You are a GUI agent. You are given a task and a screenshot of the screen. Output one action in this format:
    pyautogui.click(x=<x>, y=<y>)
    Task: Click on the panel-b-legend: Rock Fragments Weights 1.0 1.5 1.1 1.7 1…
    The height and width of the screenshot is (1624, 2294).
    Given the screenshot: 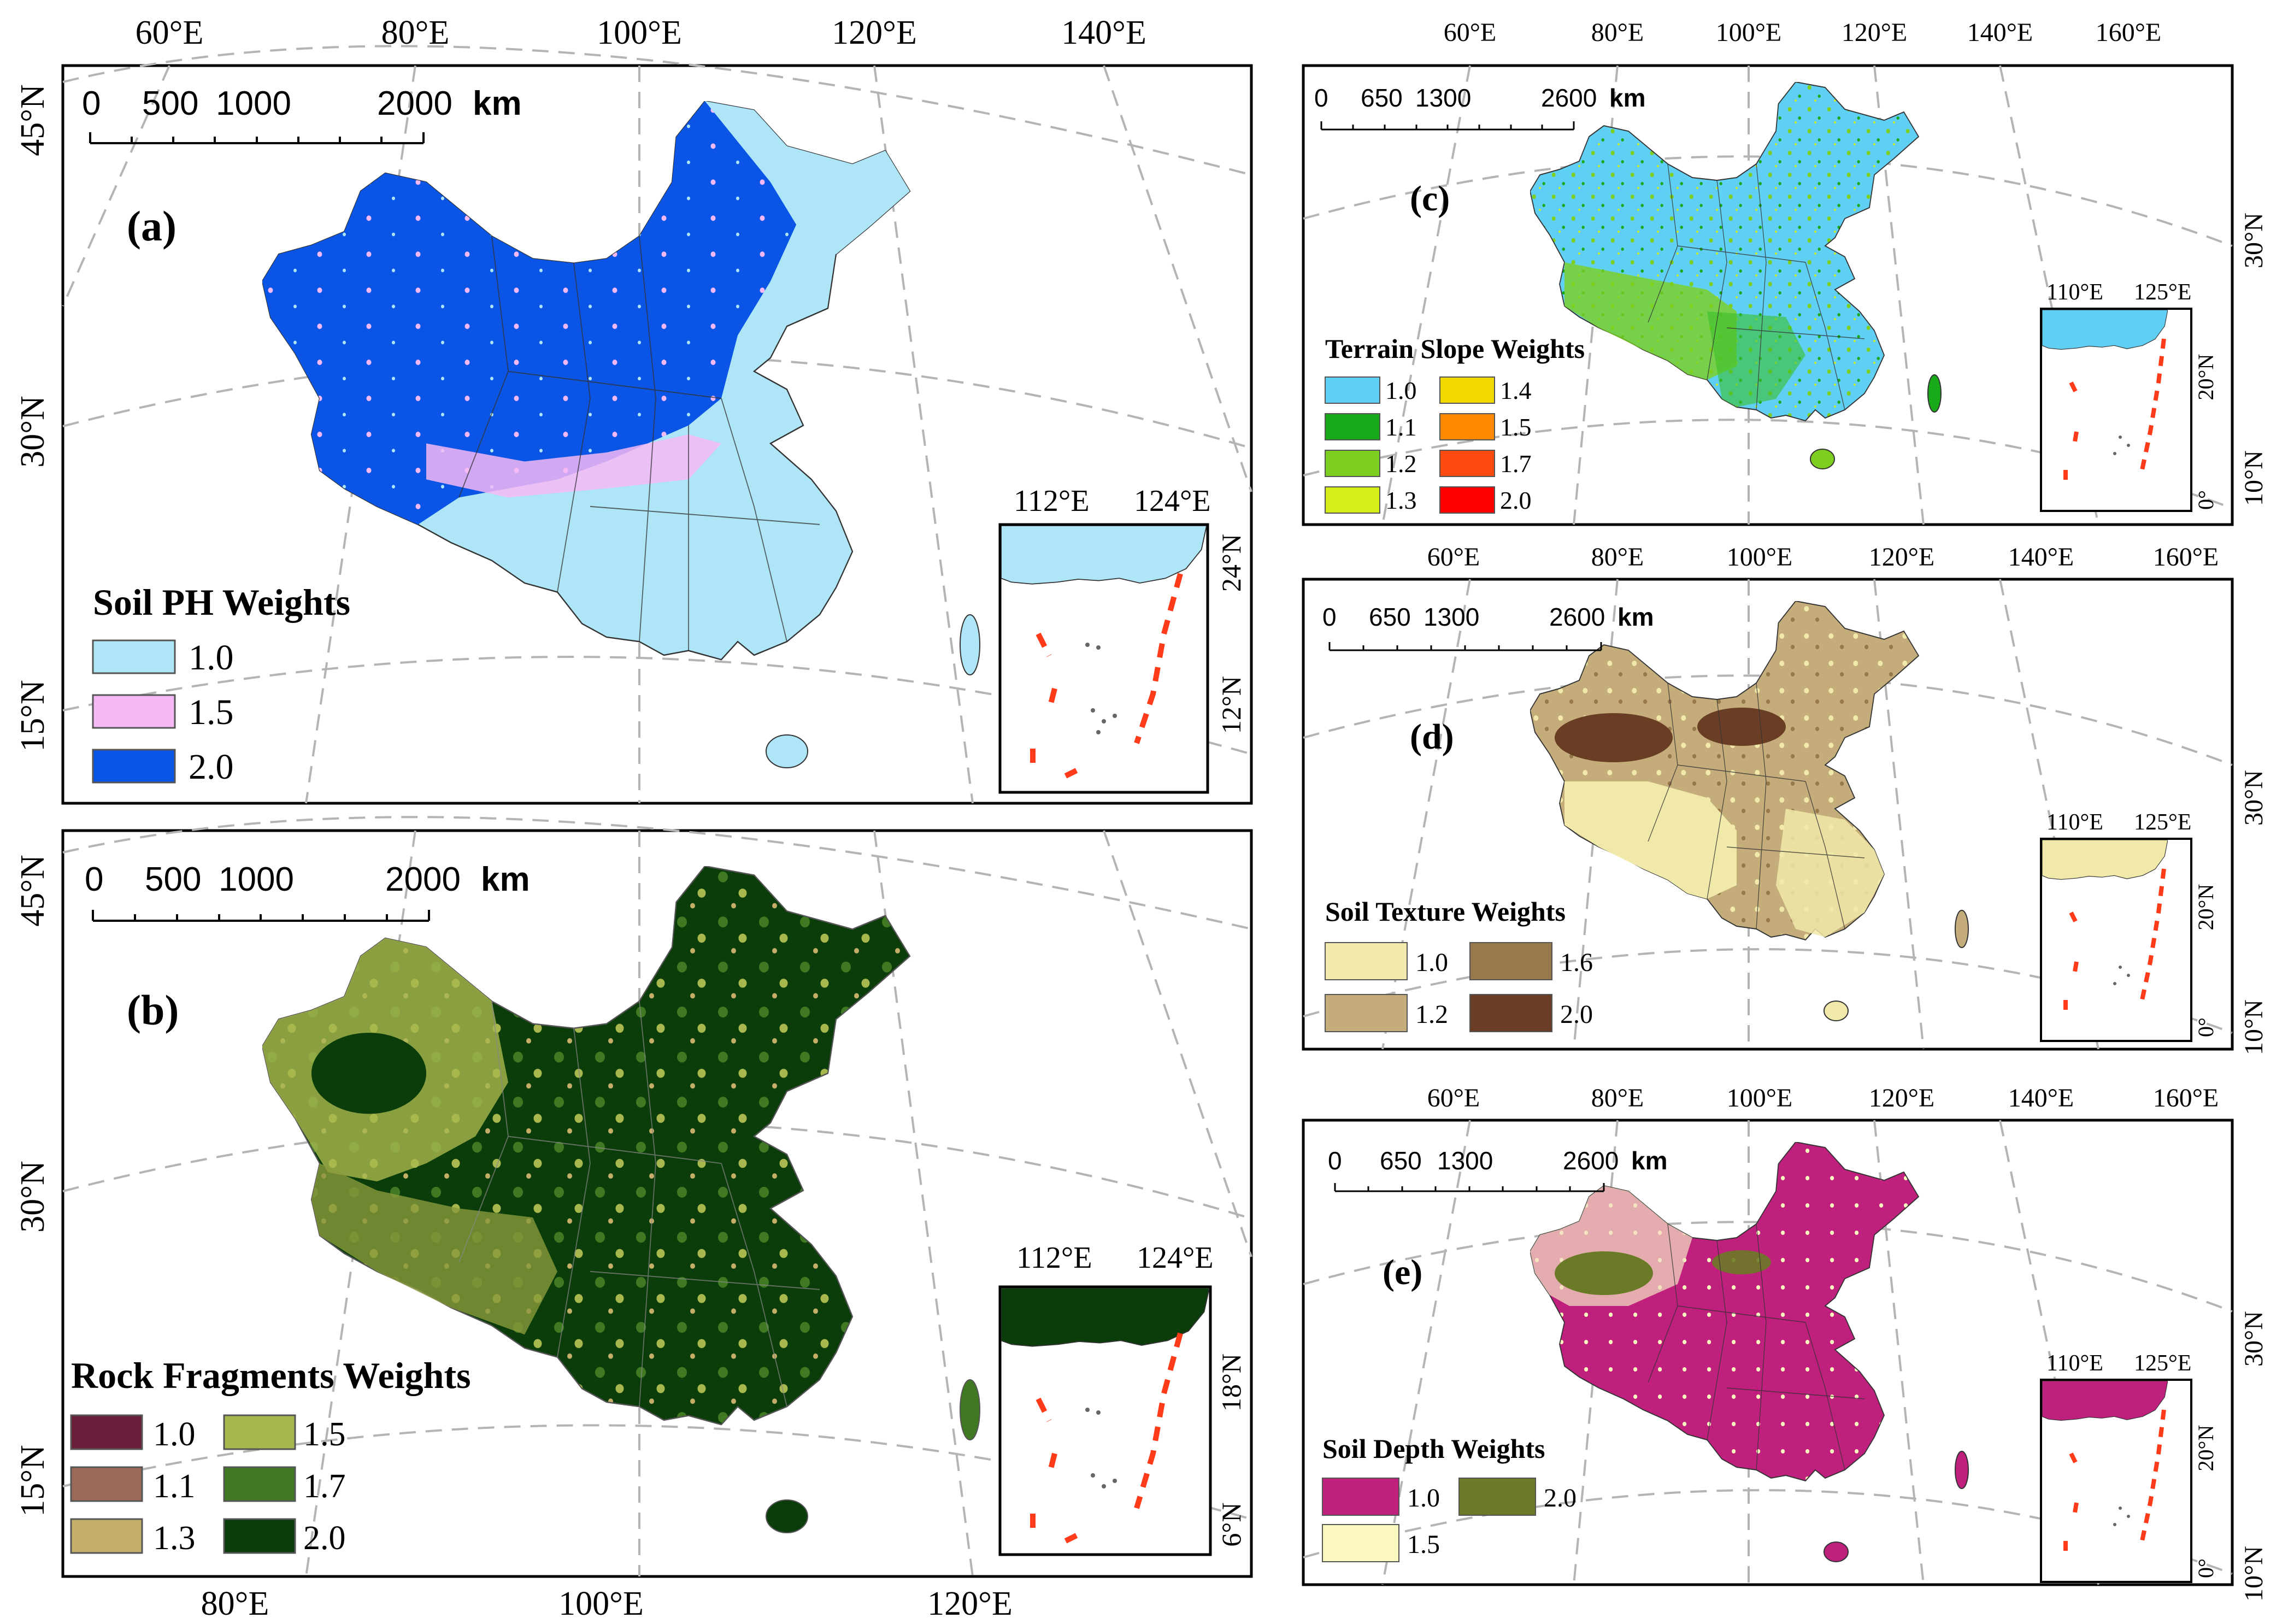 What is the action you would take?
    pyautogui.click(x=270, y=1456)
    